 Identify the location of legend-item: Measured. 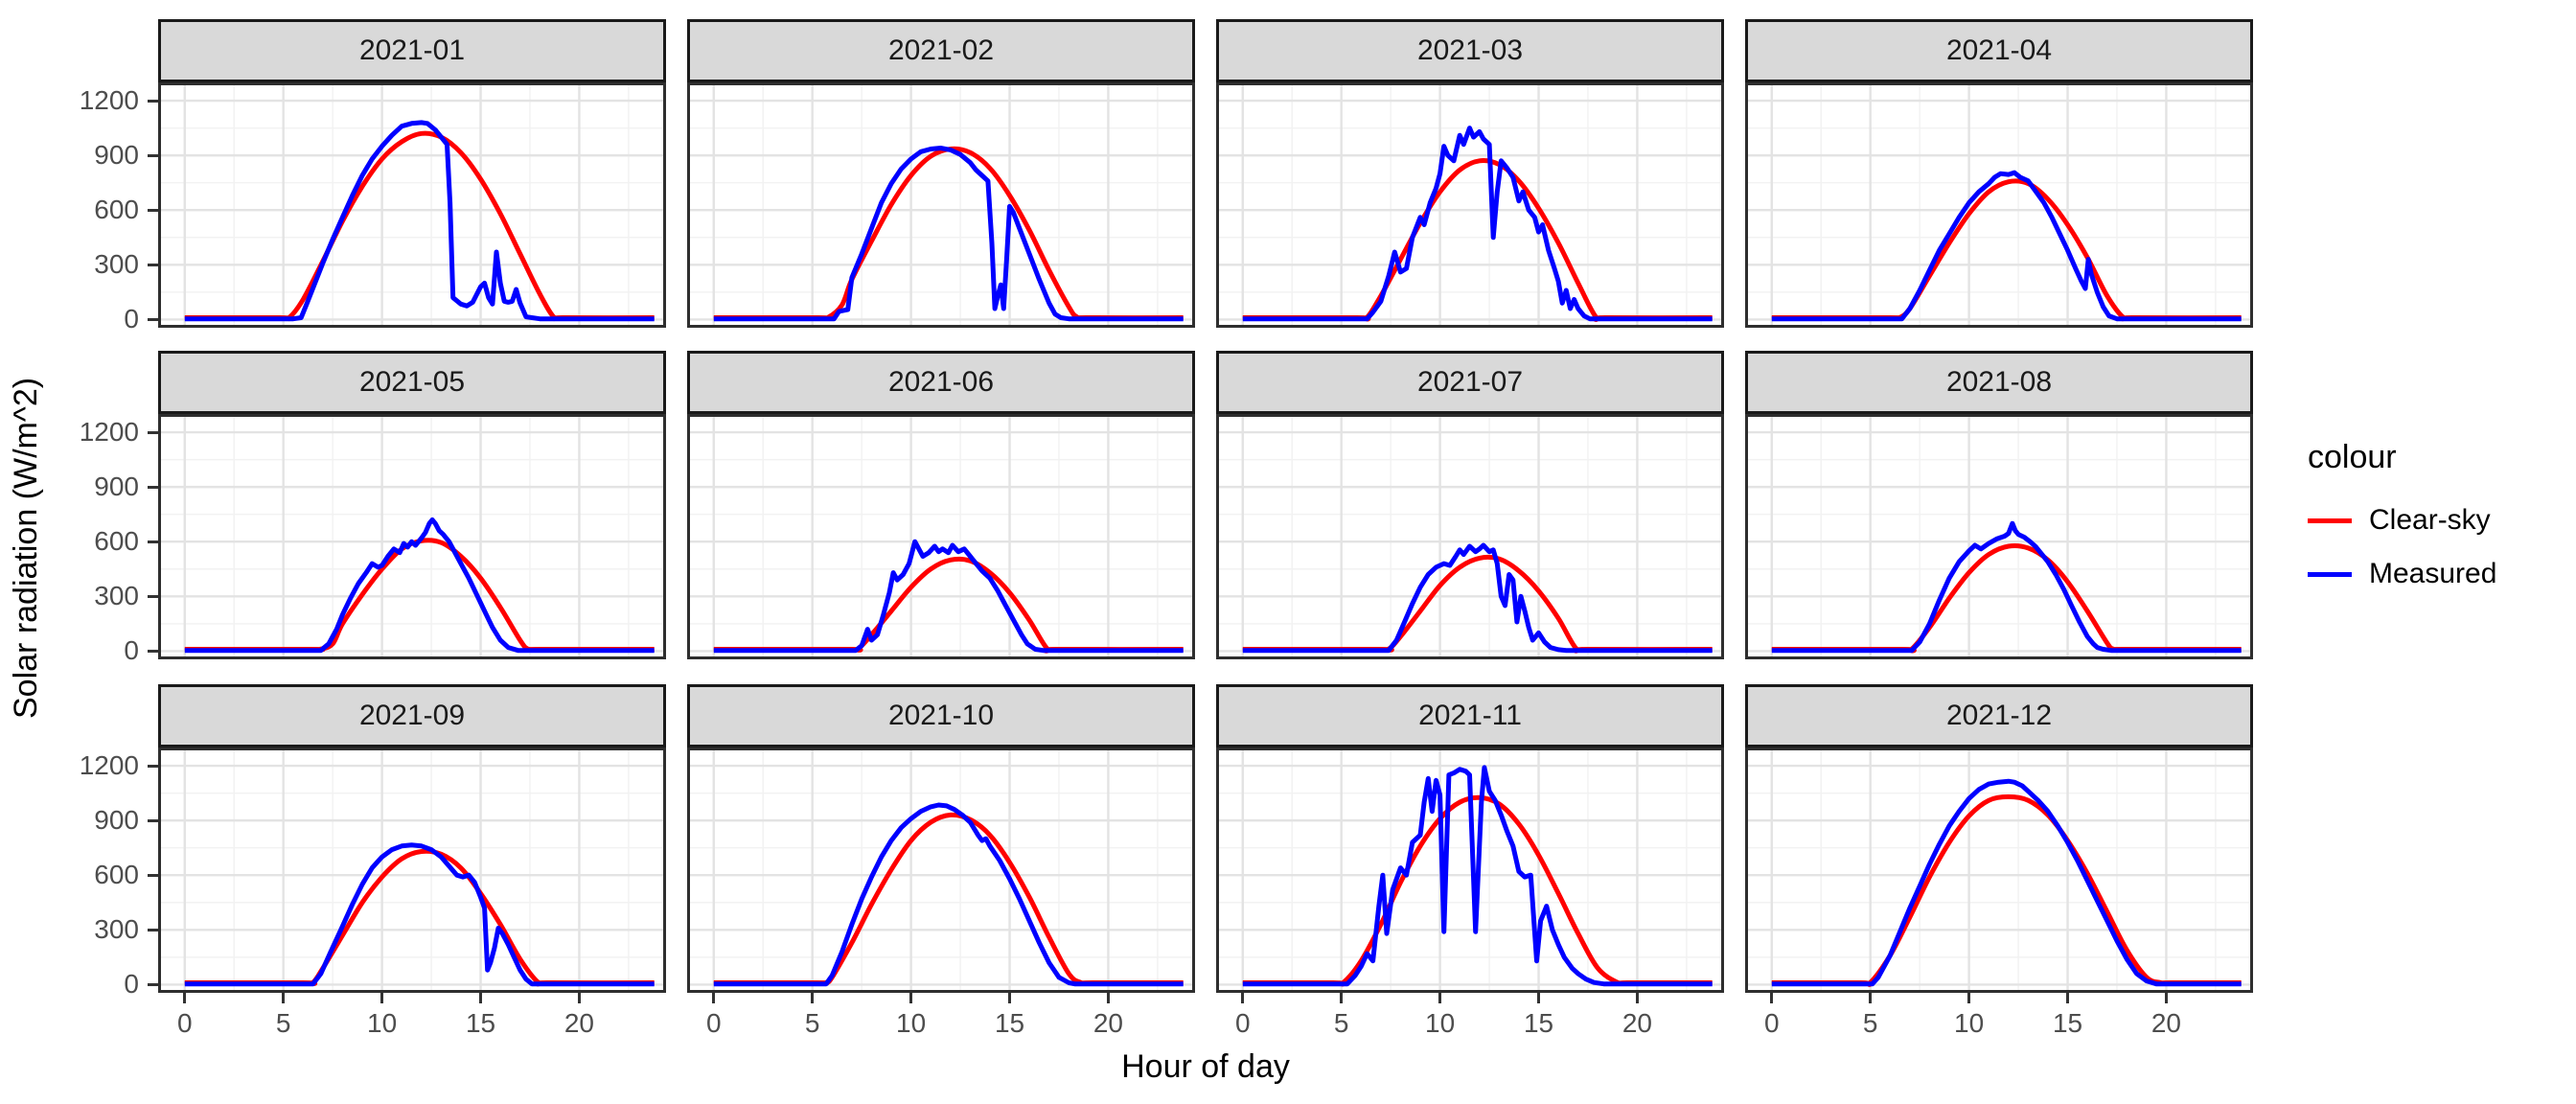
(2441, 574).